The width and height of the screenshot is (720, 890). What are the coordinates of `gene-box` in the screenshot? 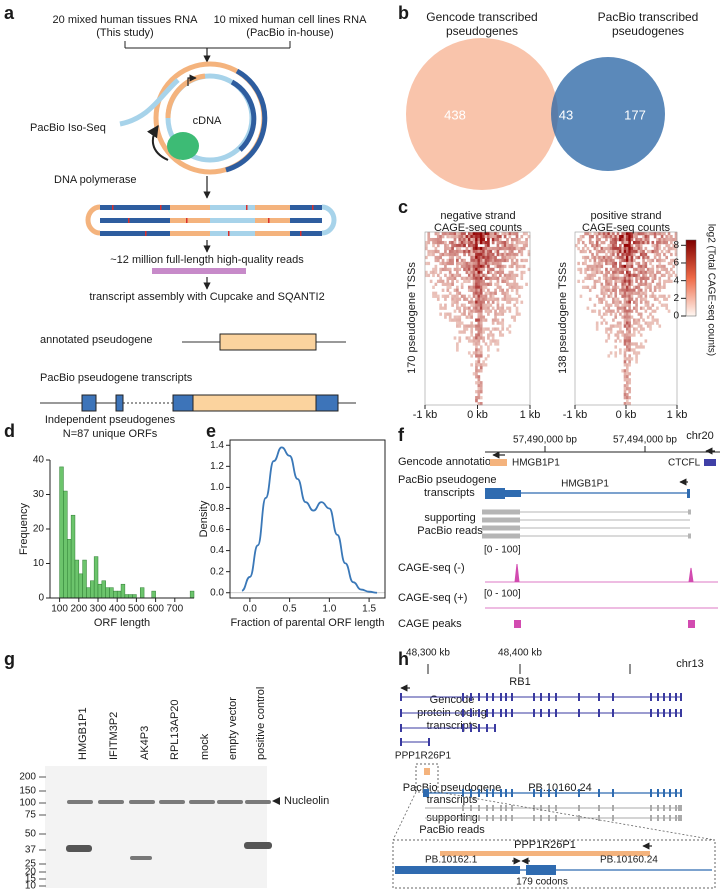 It's located at (427, 771).